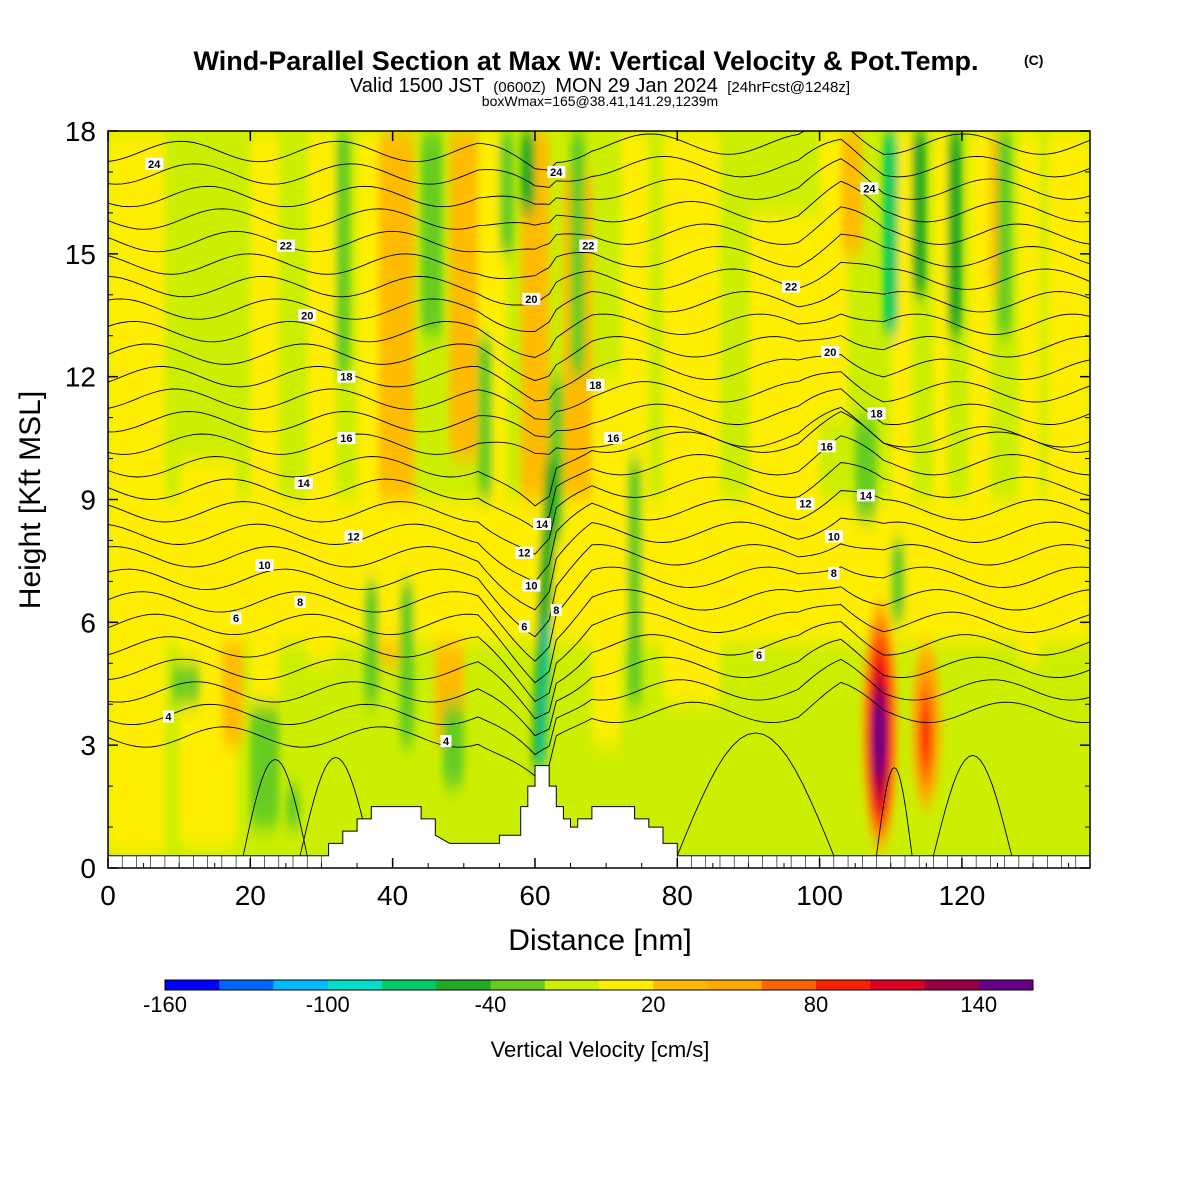  I want to click on colorbar-frame, so click(599, 985).